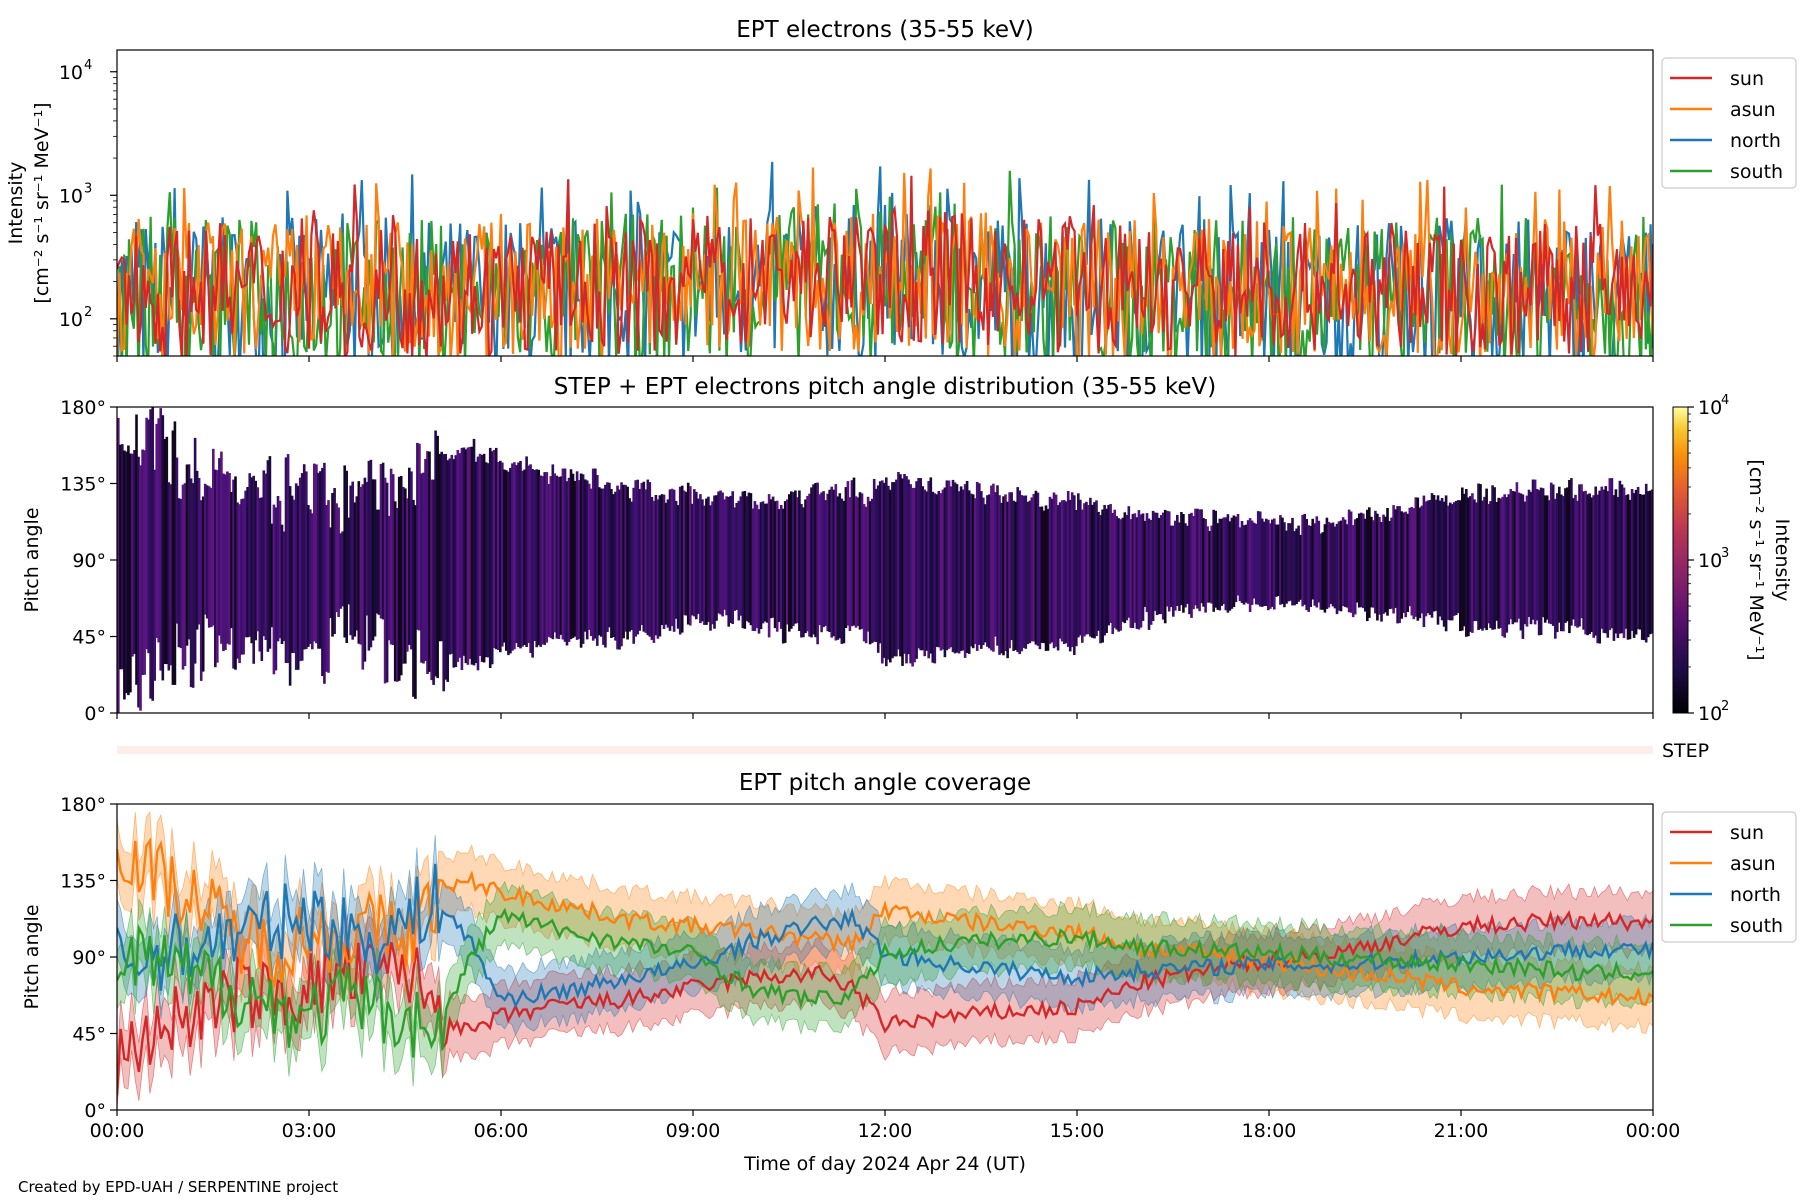 The width and height of the screenshot is (1800, 1200). Describe the element at coordinates (89, 638) in the screenshot. I see `y-tick-label: 45°` at that location.